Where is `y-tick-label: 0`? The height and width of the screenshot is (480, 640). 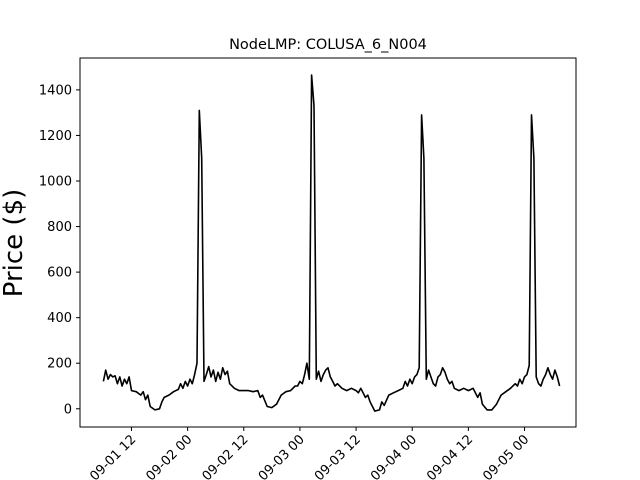
y-tick-label: 0 is located at coordinates (68, 409).